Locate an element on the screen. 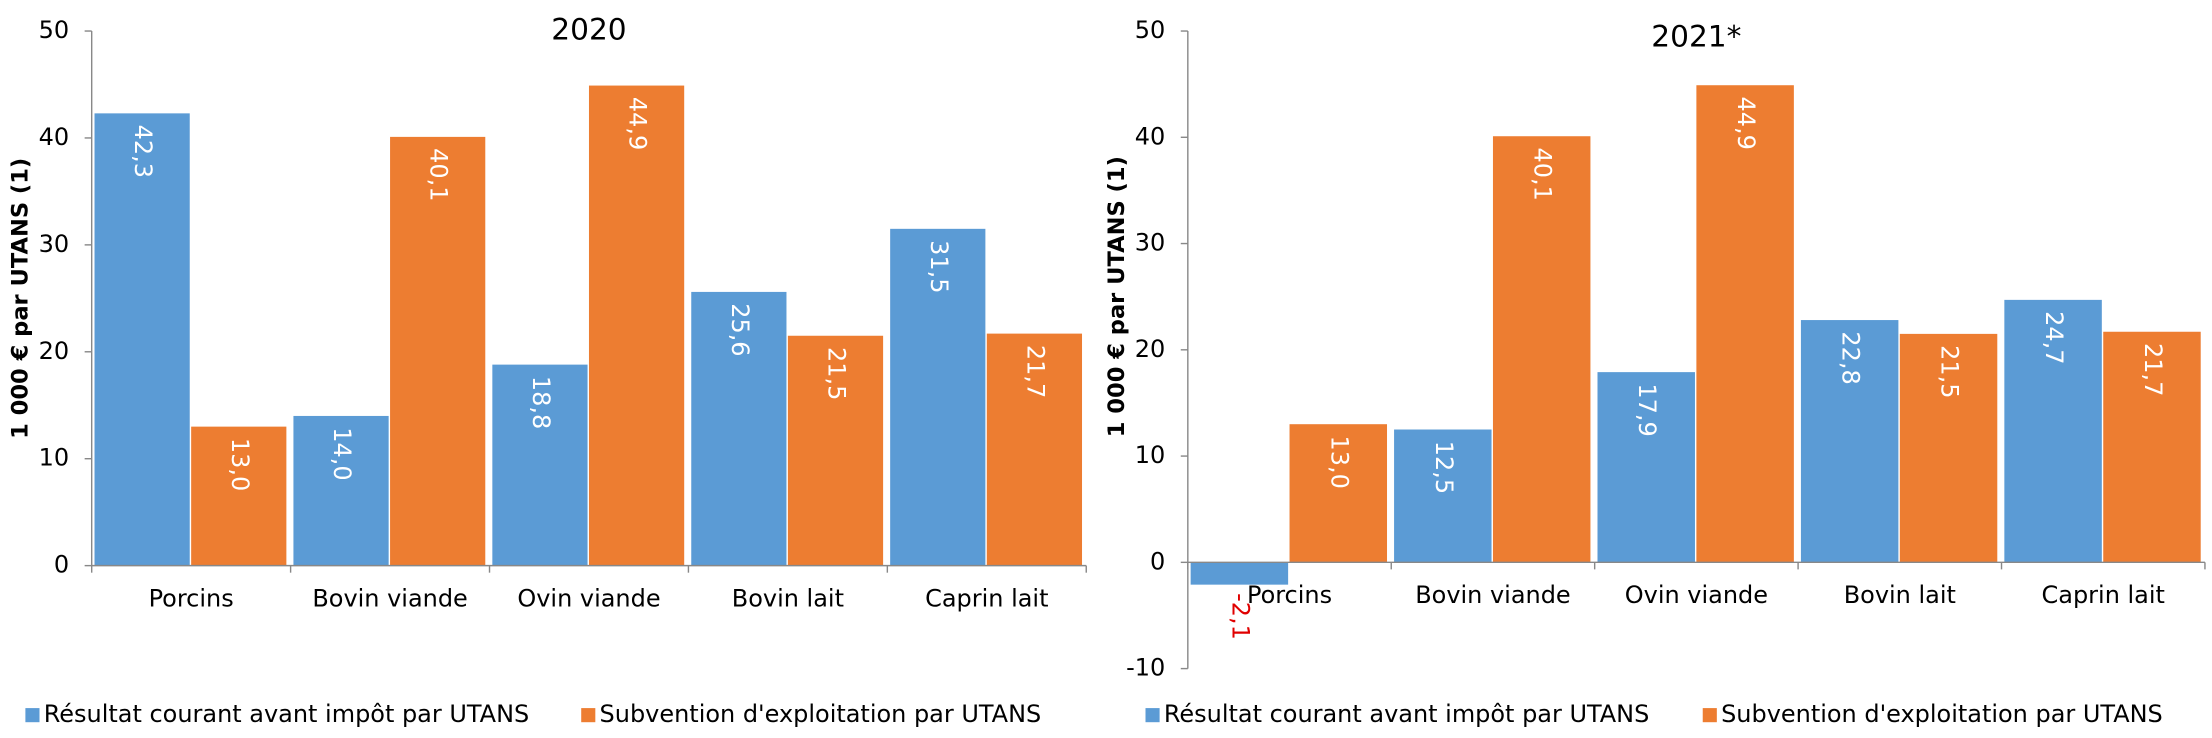 Image resolution: width=2212 pixels, height=738 pixels. value-label: 31,5 is located at coordinates (939, 266).